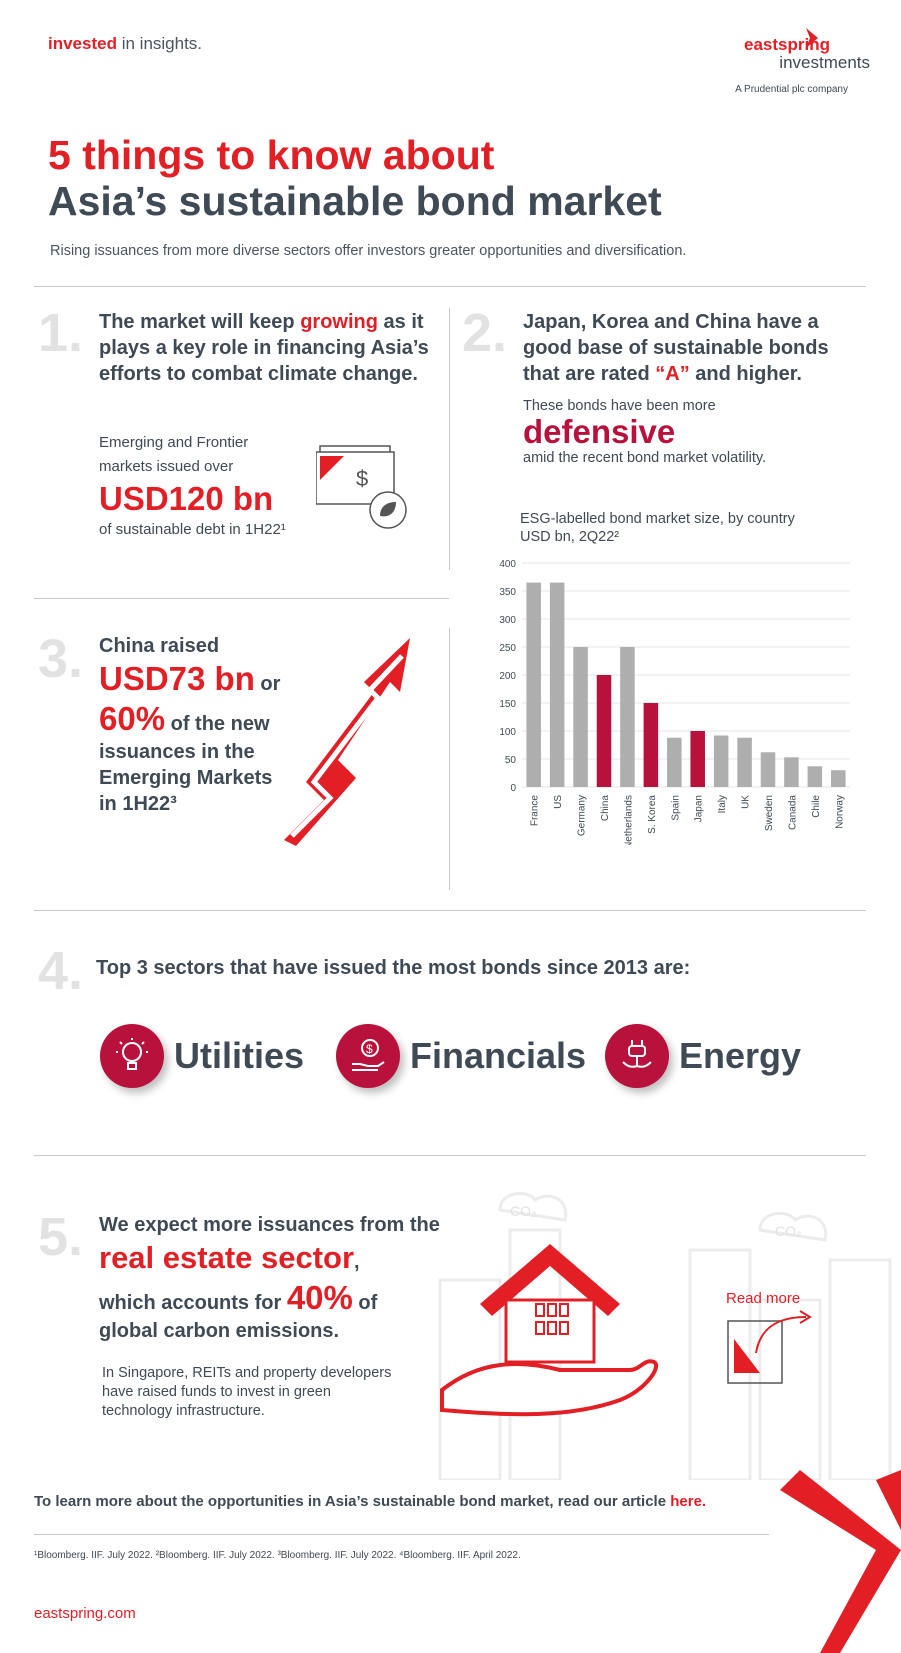 The image size is (901, 1653). I want to click on x-tick-label: Chile, so click(816, 806).